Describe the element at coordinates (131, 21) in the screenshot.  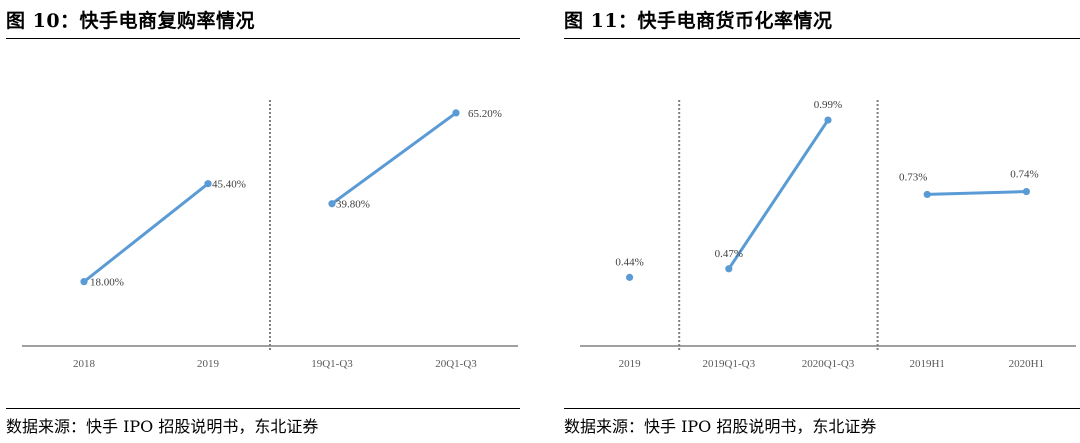
I see `figure-title: 图 10：快手电商复购率情况` at that location.